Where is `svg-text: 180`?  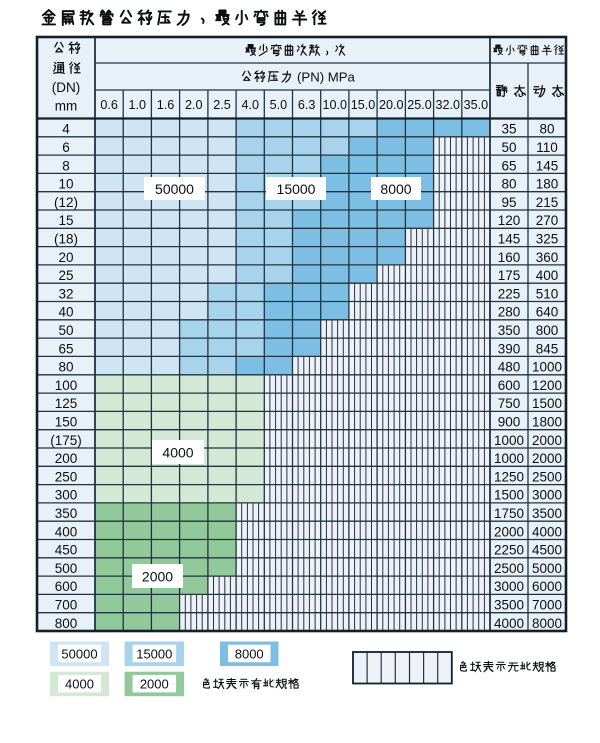 svg-text: 180 is located at coordinates (547, 184).